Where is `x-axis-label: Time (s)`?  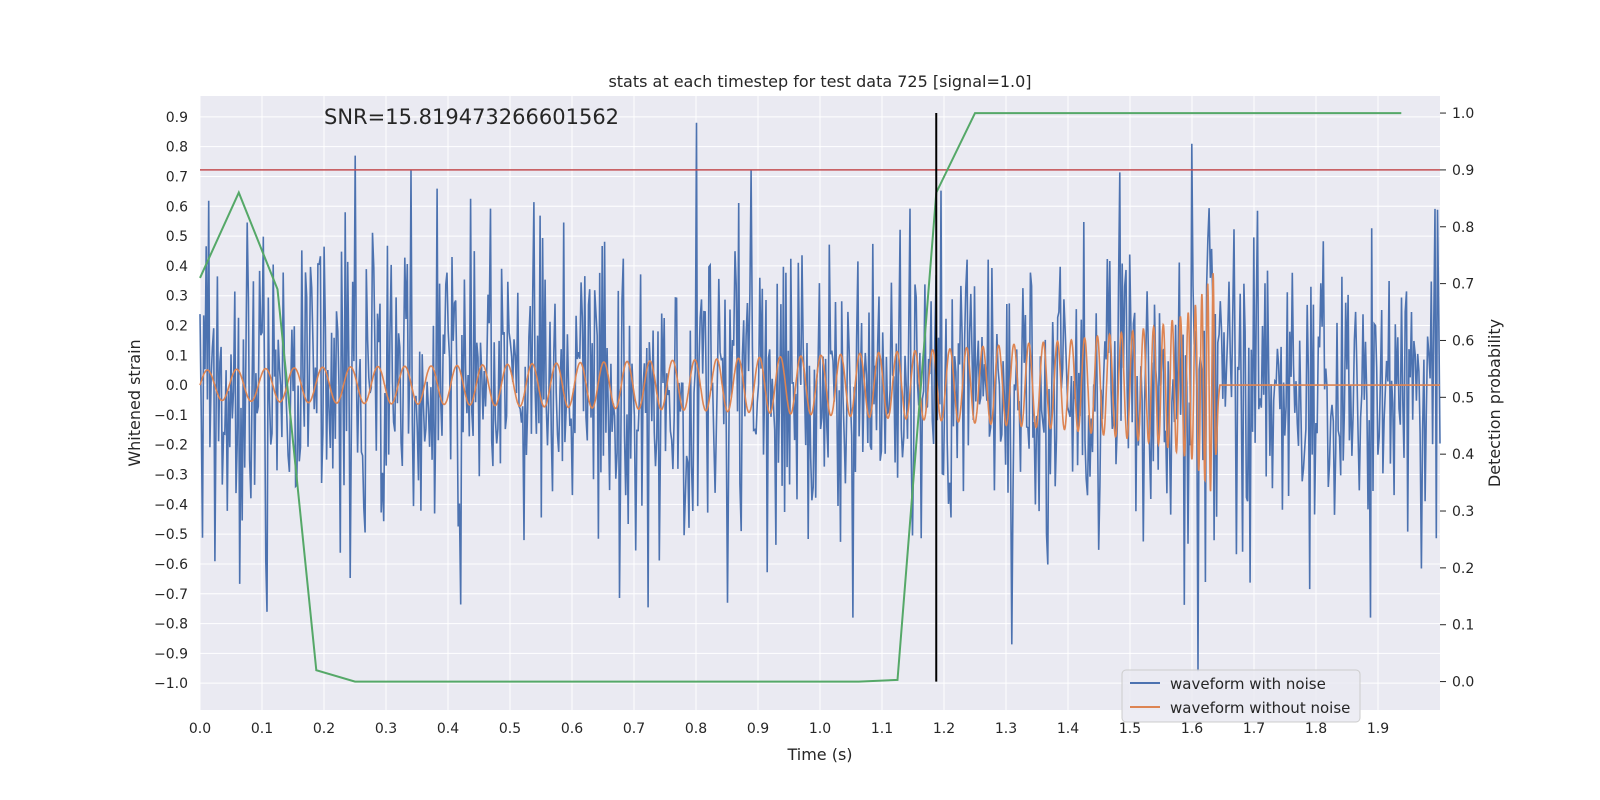
x-axis-label: Time (s) is located at coordinates (819, 754).